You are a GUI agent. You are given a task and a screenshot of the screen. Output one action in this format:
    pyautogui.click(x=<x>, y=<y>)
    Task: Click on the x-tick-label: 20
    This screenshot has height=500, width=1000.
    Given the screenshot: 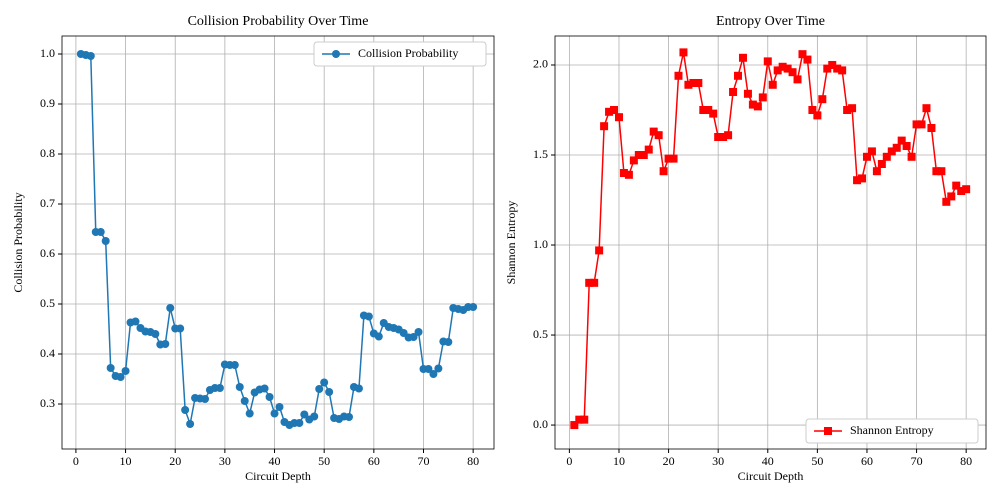 What is the action you would take?
    pyautogui.click(x=175, y=461)
    